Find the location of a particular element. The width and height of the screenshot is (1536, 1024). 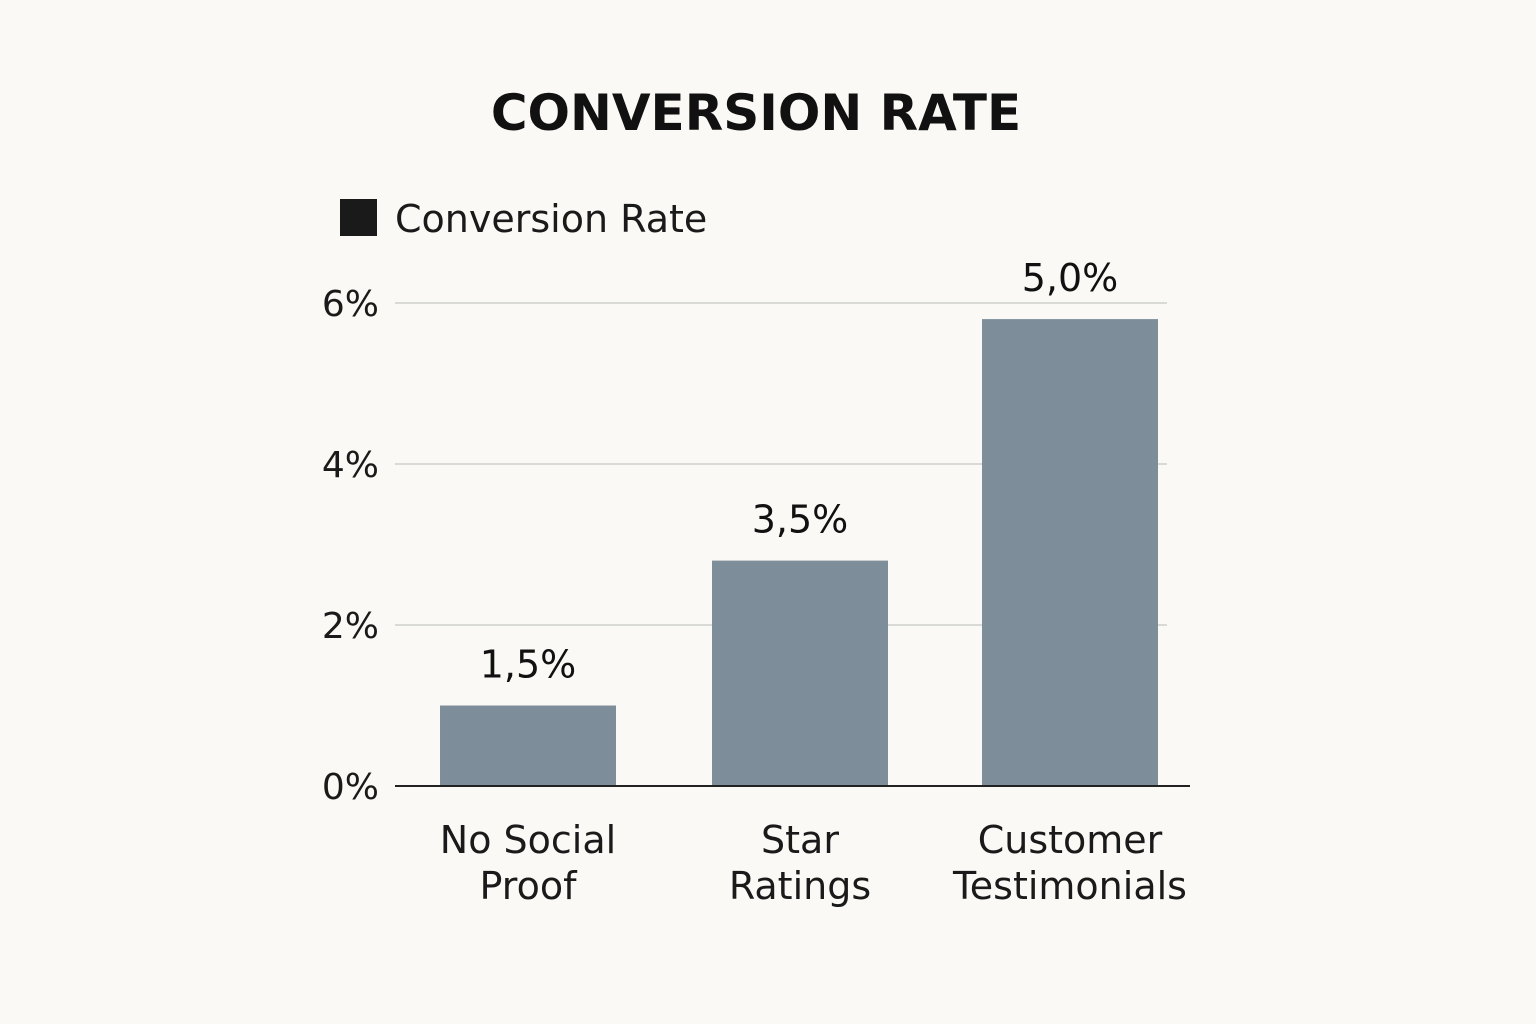

y-axis-ticks: 0% 2% 4% 6% is located at coordinates (350, 546).